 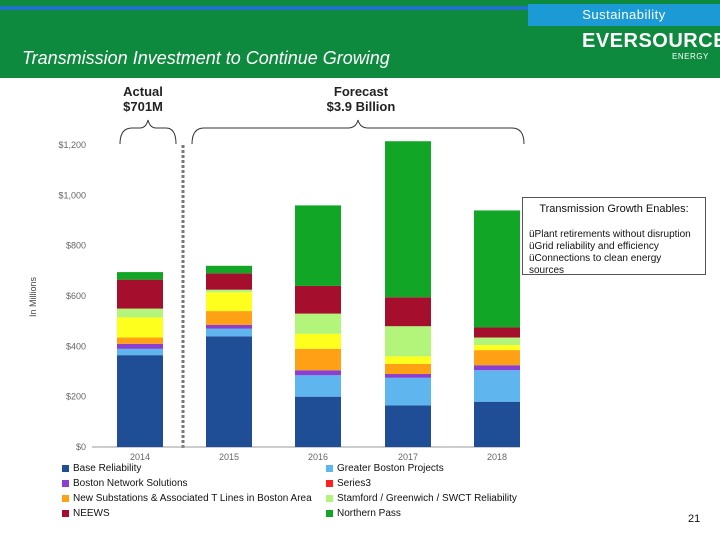 I want to click on x-tick-label: 2014, so click(x=140, y=457).